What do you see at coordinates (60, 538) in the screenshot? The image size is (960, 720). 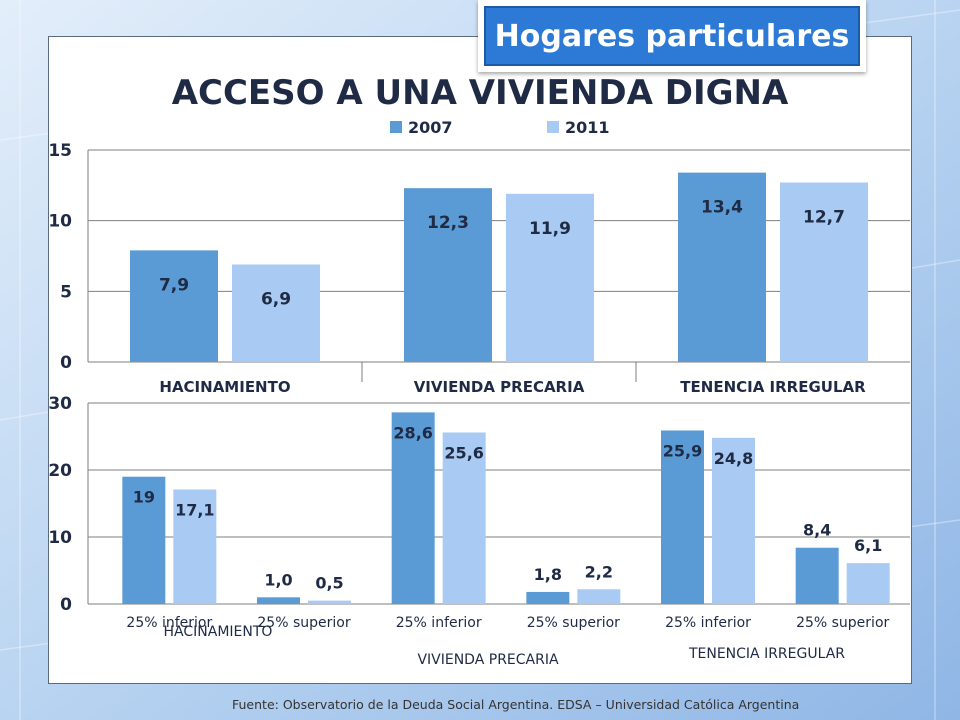 I see `chart2-y-tick: 10` at bounding box center [60, 538].